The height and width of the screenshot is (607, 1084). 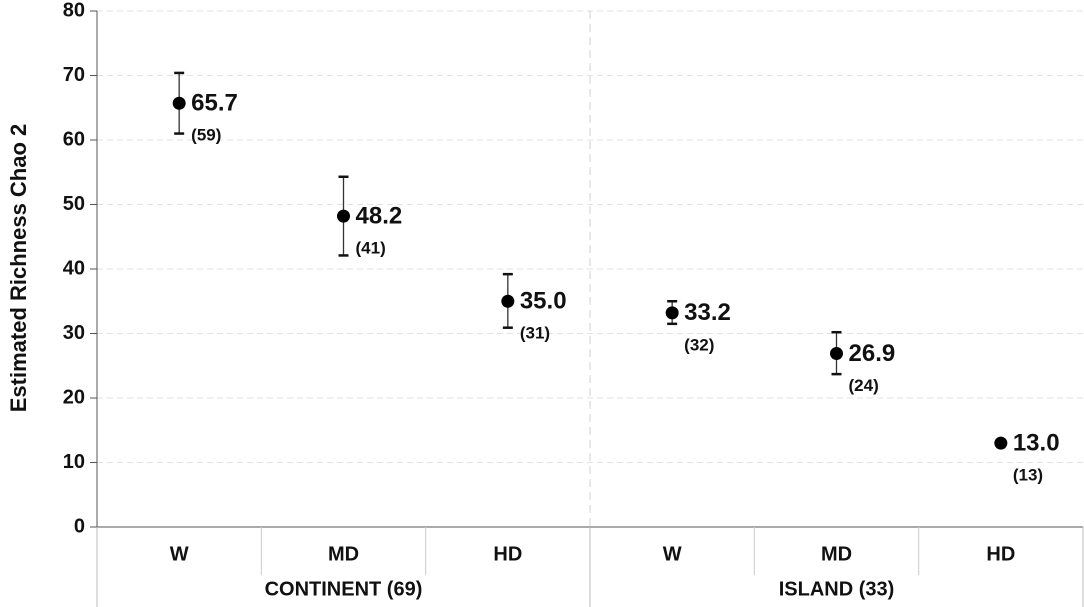 I want to click on count-label: (13), so click(x=1028, y=475).